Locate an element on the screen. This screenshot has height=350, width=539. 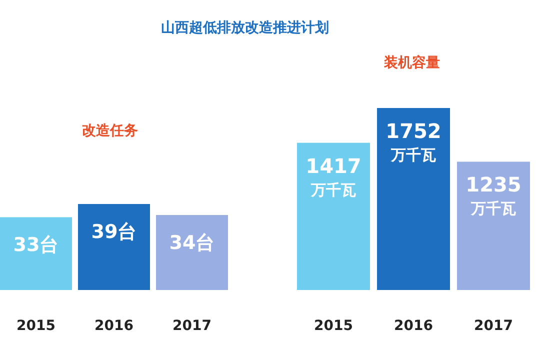
data-label: 1235万千瓦 is located at coordinates (494, 195).